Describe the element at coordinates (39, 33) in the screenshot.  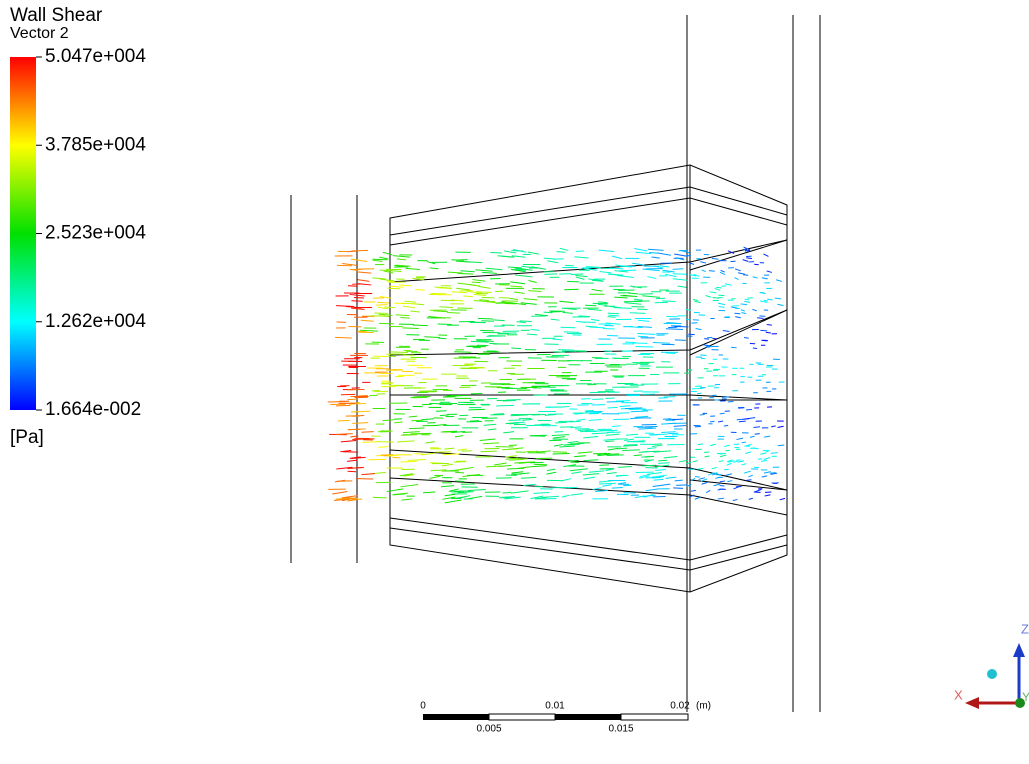
I see `legend-subtitle: Vector 2` at that location.